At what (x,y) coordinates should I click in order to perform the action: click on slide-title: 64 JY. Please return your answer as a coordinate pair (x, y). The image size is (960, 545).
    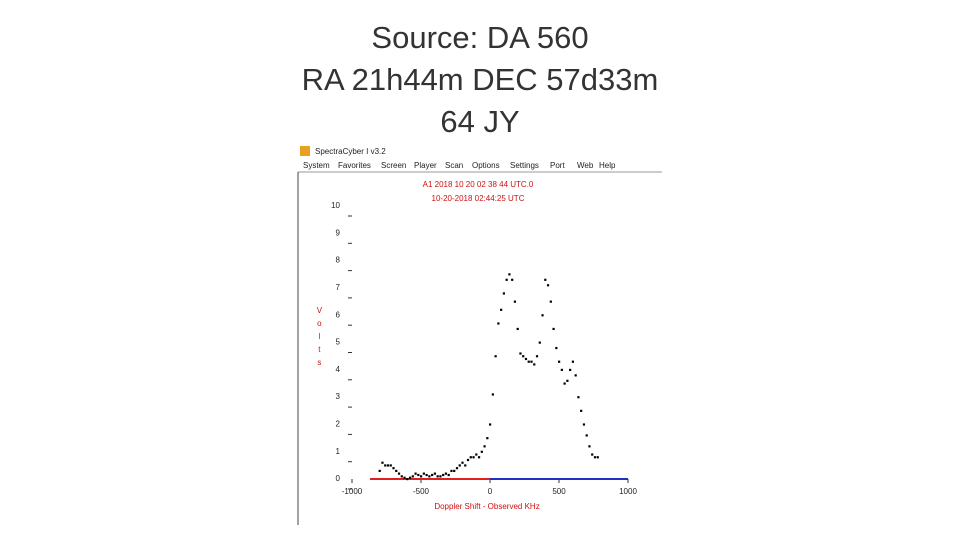
    Looking at the image, I should click on (479, 121).